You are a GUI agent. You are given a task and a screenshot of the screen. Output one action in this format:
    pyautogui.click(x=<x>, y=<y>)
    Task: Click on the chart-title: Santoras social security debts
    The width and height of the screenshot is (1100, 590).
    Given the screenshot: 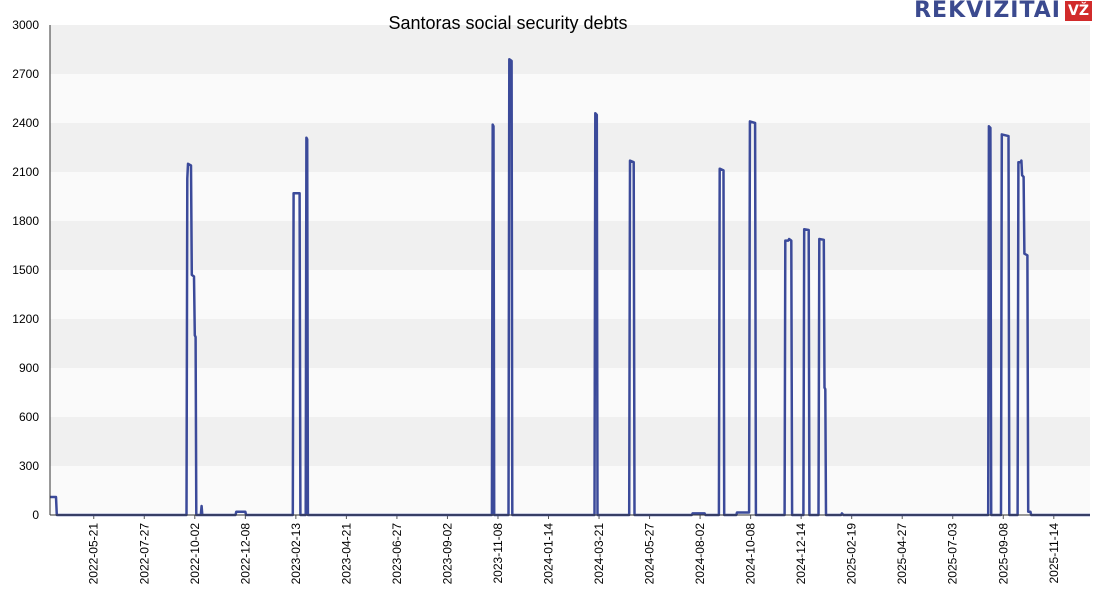 What is the action you would take?
    pyautogui.click(x=507, y=23)
    